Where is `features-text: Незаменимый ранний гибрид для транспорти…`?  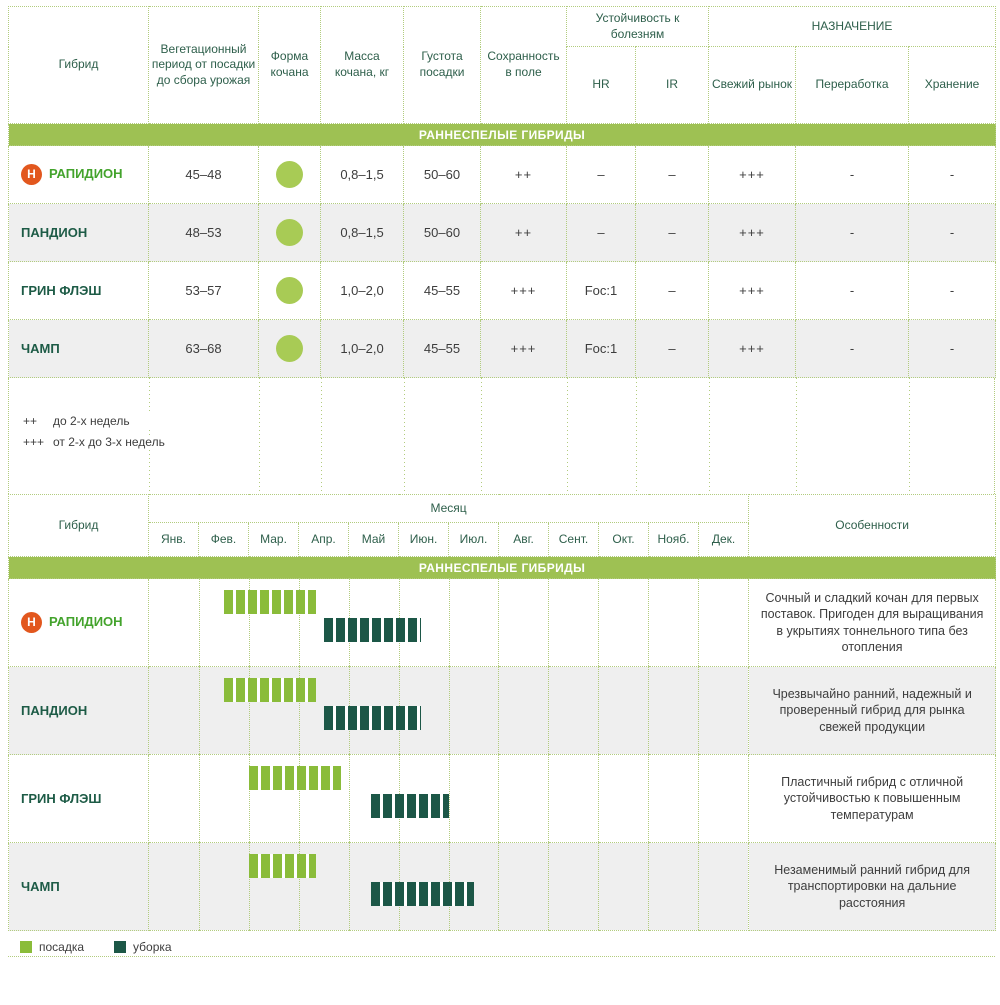
features-text: Незаменимый ранний гибрид для транспорти… is located at coordinates (872, 886).